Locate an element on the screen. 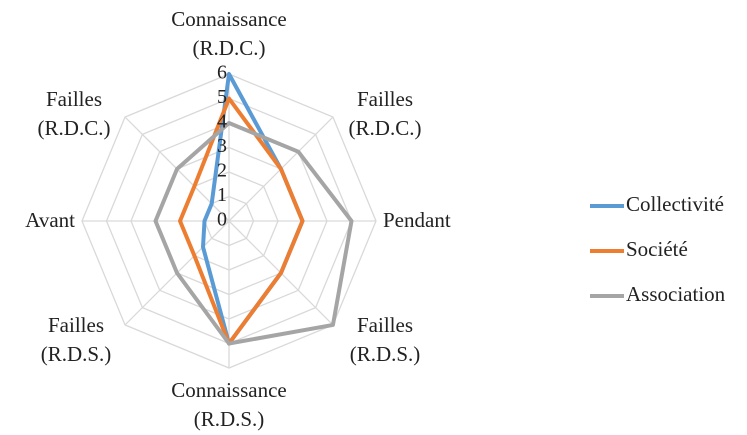 The height and width of the screenshot is (435, 747). tick-label: 4 is located at coordinates (222, 122).